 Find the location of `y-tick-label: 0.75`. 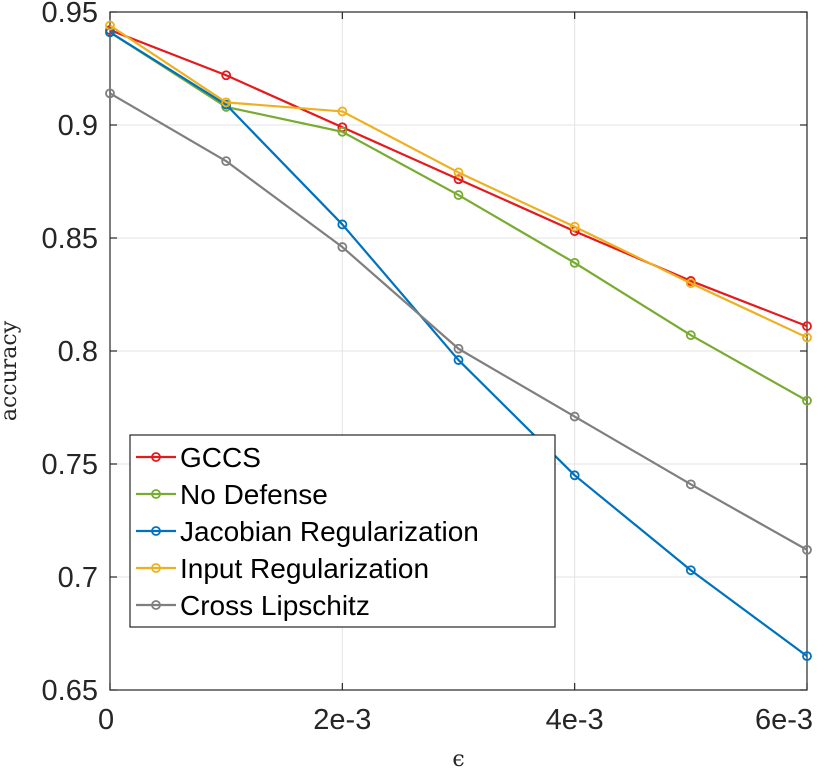

y-tick-label: 0.75 is located at coordinates (70, 465).